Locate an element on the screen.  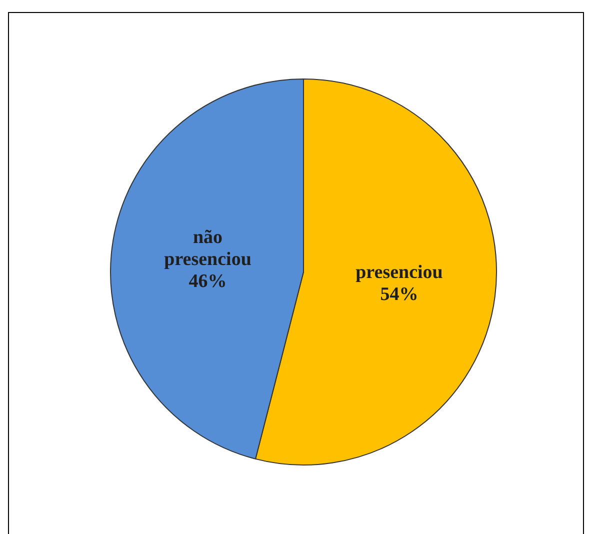
slice-label: não presenciou is located at coordinates (208, 248).